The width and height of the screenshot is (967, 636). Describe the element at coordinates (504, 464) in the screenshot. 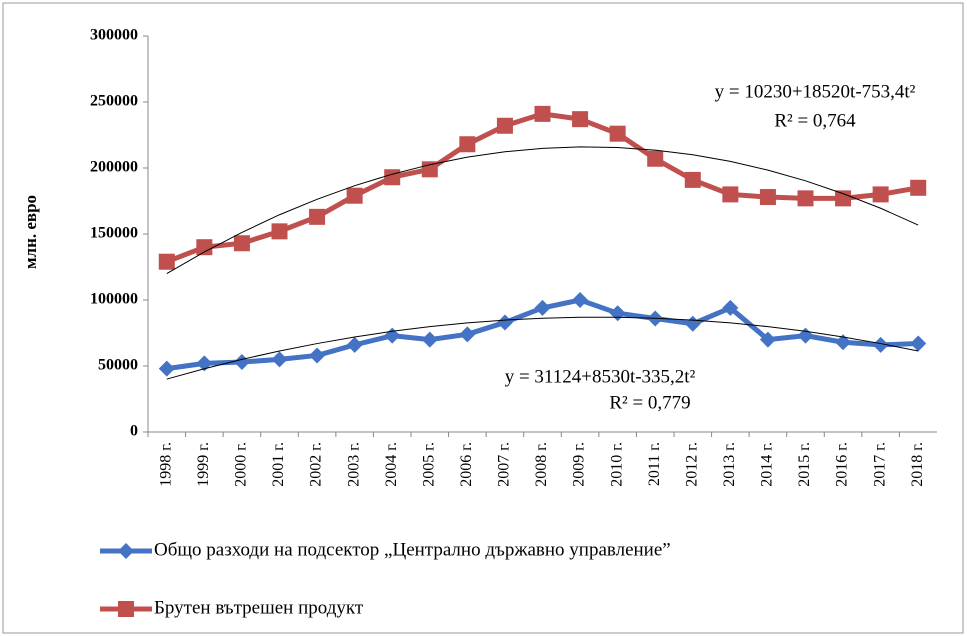

I see `x-tick-label: 2007 г.` at that location.